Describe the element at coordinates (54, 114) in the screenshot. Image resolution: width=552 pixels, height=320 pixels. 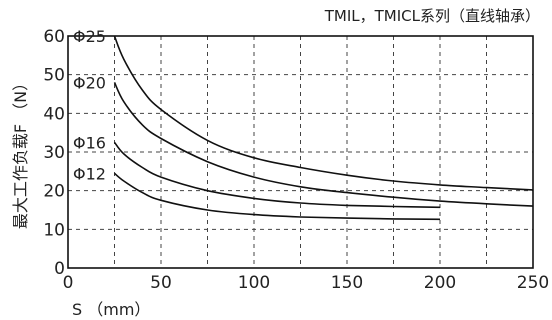
I see `y-tick-label: 40` at that location.